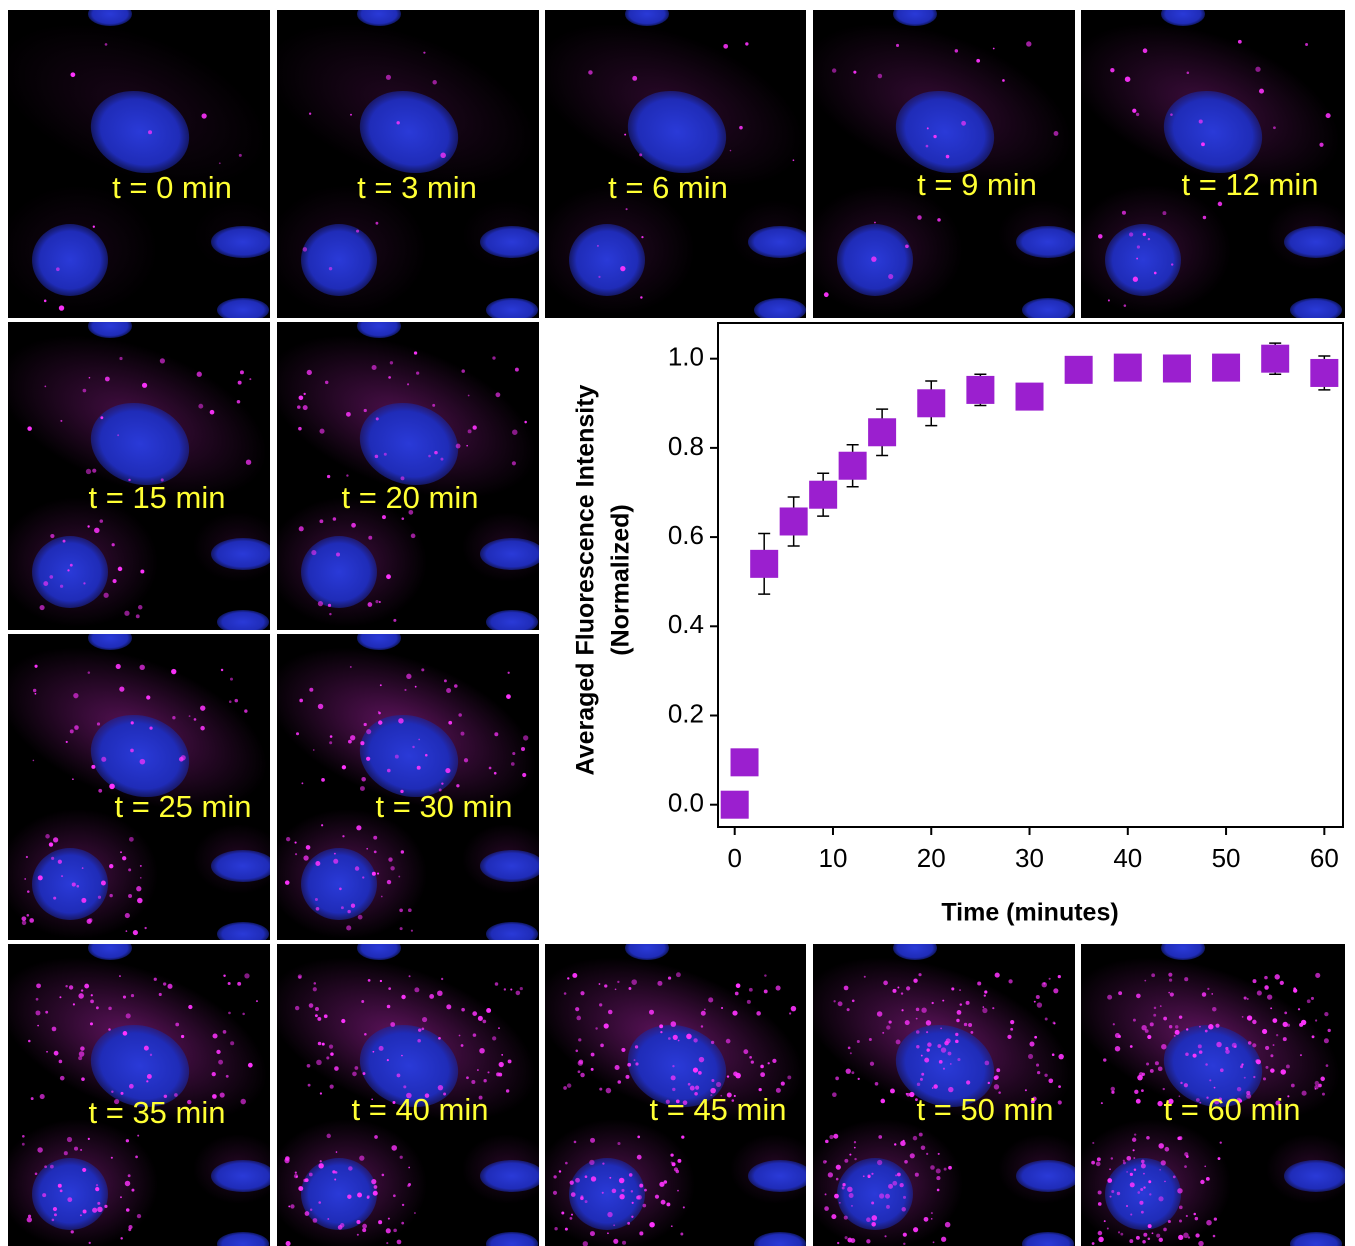  What do you see at coordinates (734, 858) in the screenshot?
I see `x-tick-label: 0` at bounding box center [734, 858].